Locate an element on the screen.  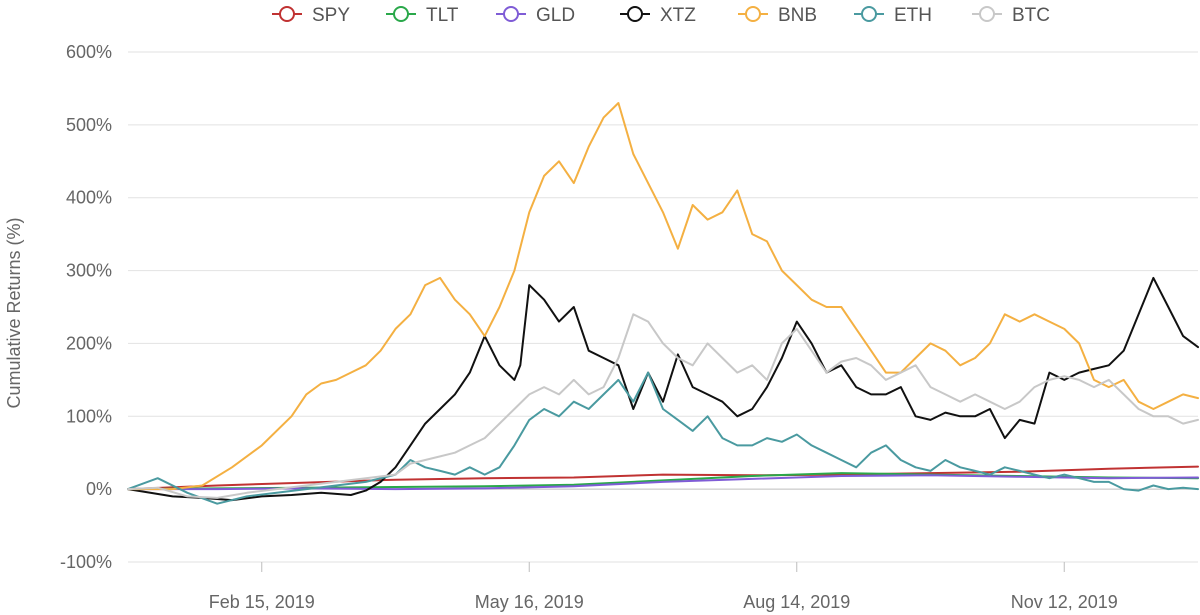
legend-item-tlt: TLT is located at coordinates (422, 15).